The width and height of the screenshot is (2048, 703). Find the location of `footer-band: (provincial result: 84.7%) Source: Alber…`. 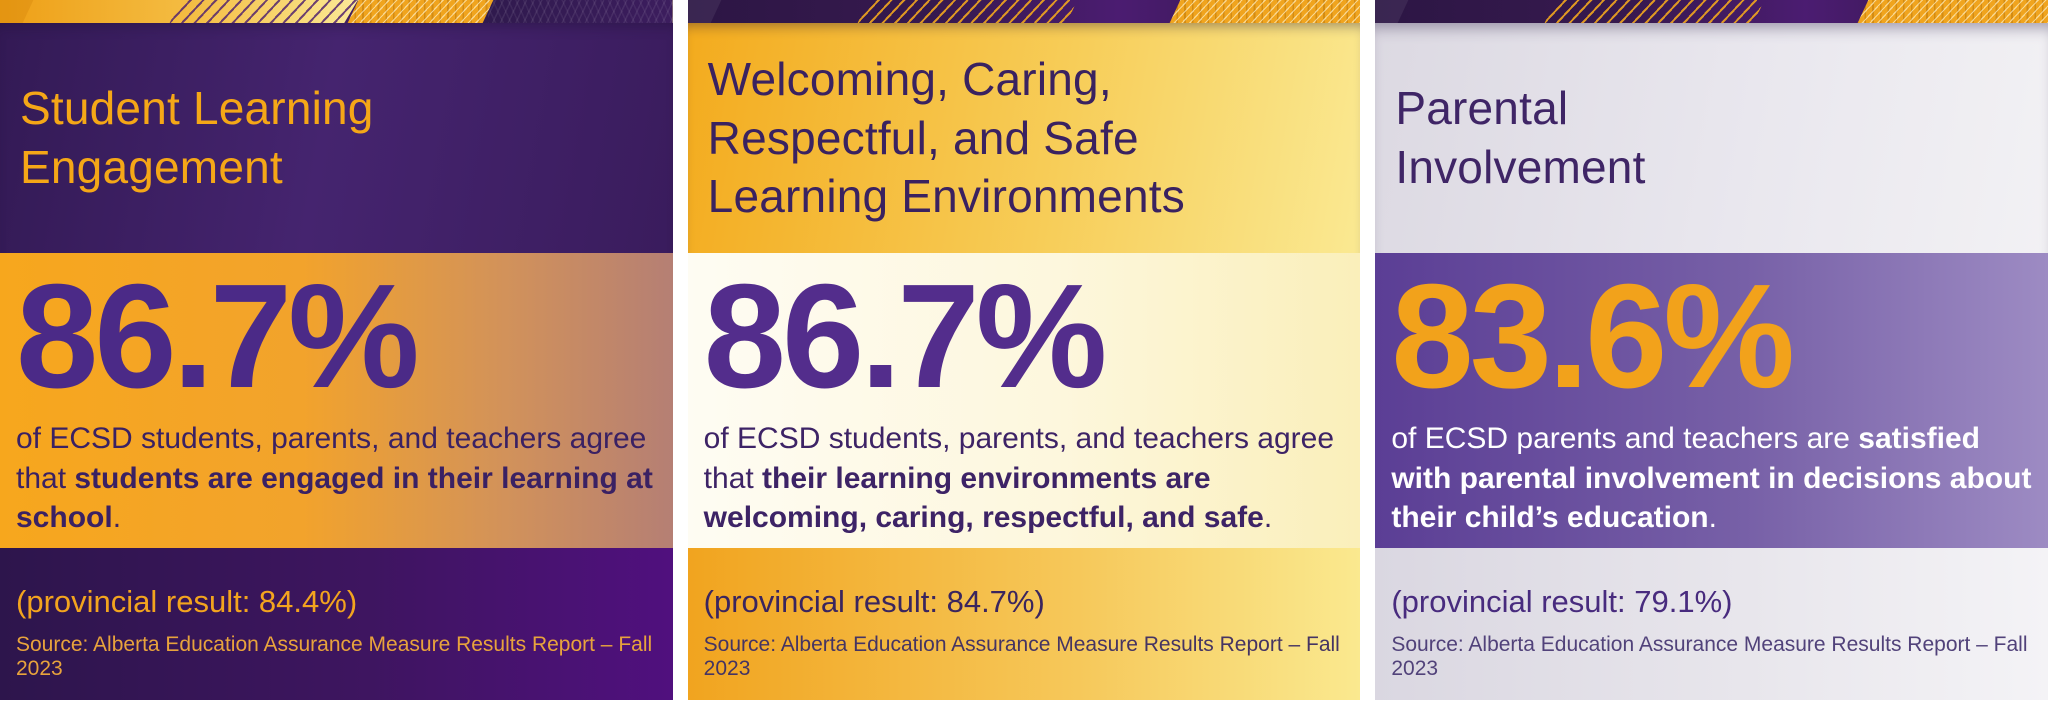

footer-band: (provincial result: 84.7%) Source: Alber… is located at coordinates (1024, 624).